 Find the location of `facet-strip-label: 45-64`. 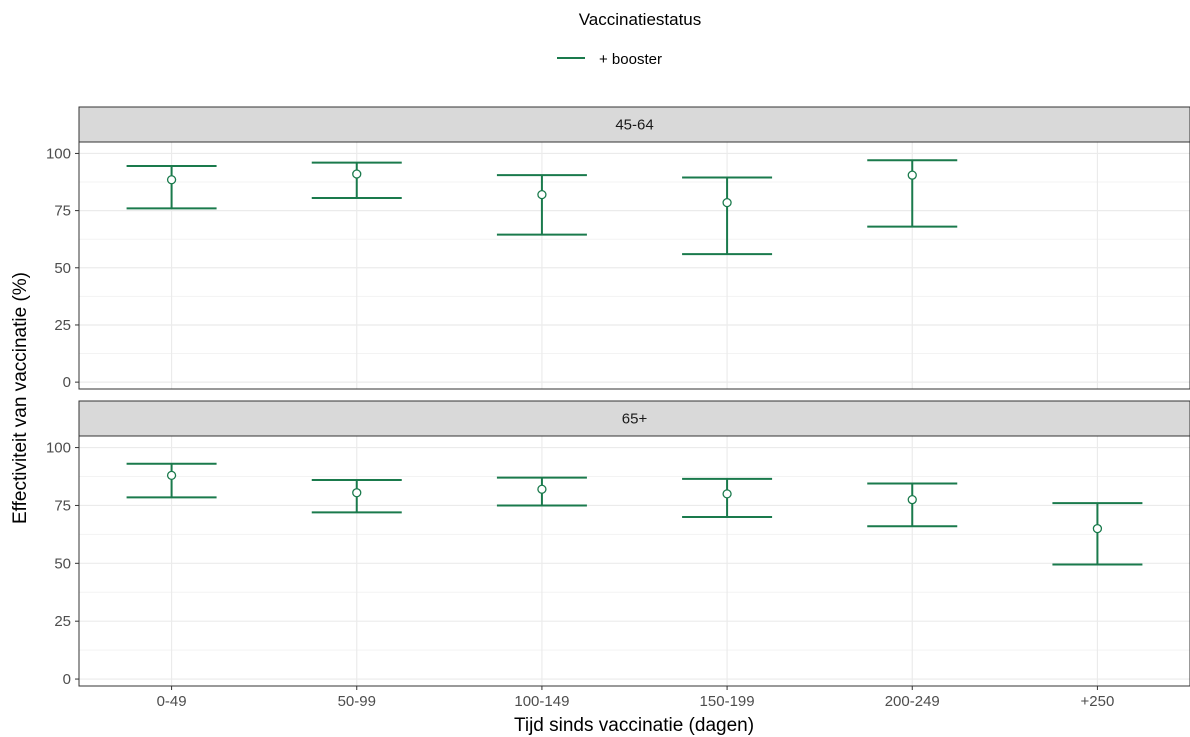

facet-strip-label: 45-64 is located at coordinates (634, 125).